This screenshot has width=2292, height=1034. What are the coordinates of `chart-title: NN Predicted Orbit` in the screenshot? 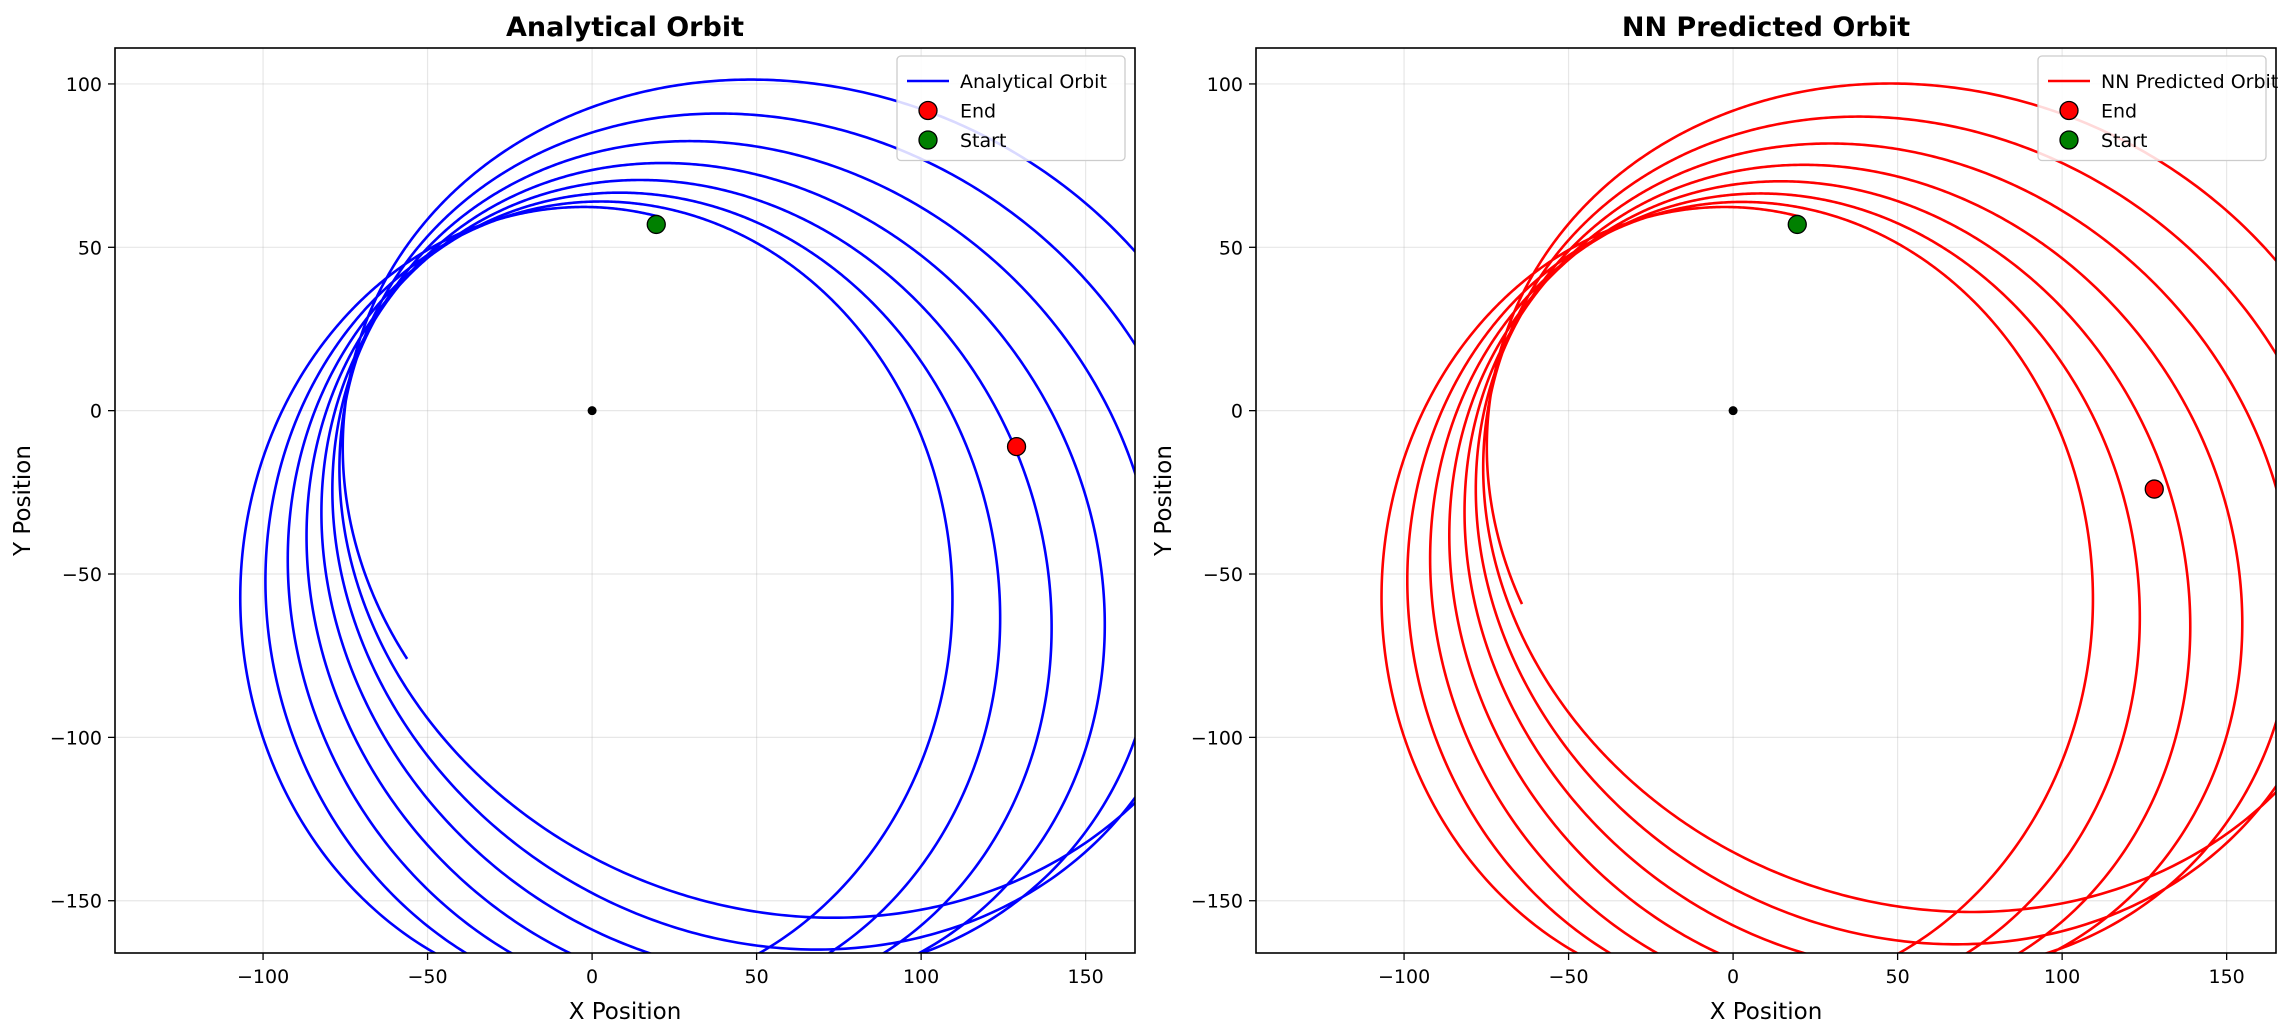 It's located at (1766, 27).